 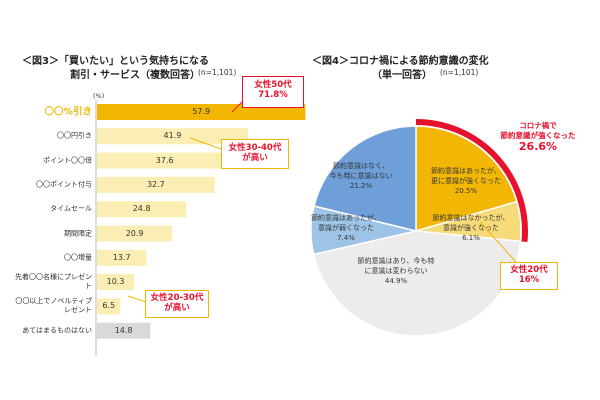 I want to click on bar-value-label: 14.8, so click(x=123, y=330).